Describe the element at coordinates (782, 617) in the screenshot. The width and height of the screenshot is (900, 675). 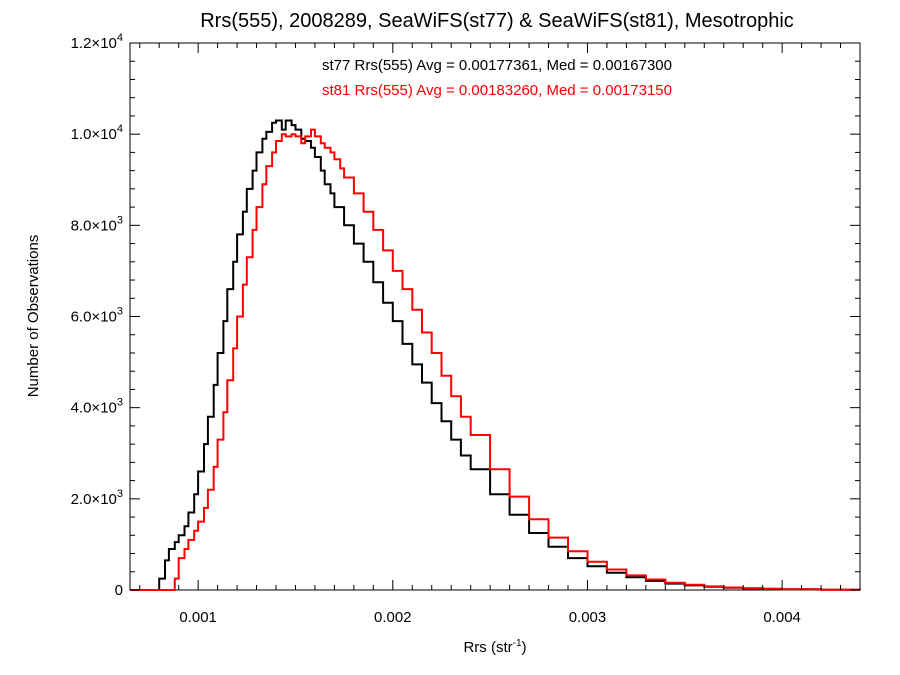
I see `x-tick-label: 0.004` at that location.